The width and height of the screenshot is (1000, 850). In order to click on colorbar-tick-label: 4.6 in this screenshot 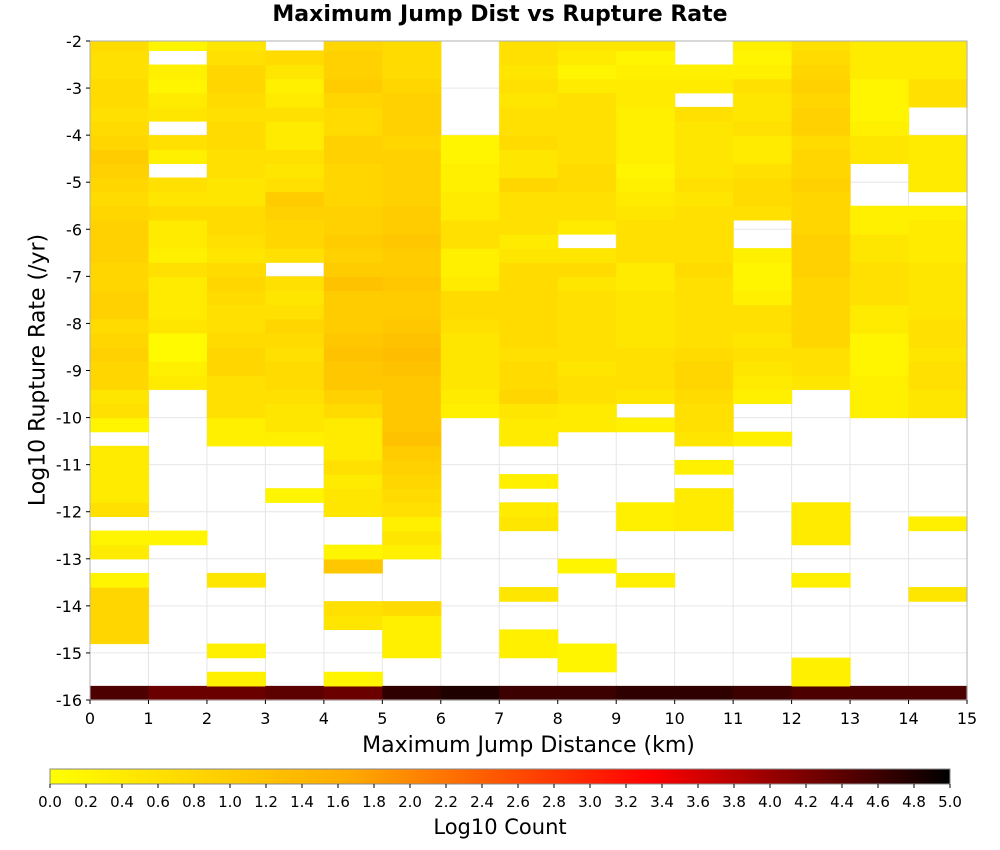, I will do `click(878, 802)`.